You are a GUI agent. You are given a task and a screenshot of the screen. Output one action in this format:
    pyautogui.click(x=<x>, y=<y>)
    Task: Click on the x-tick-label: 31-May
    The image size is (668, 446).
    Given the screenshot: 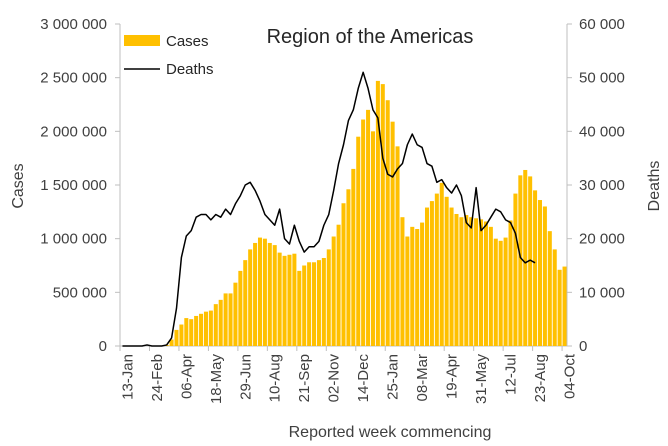 What is the action you would take?
    pyautogui.click(x=481, y=379)
    